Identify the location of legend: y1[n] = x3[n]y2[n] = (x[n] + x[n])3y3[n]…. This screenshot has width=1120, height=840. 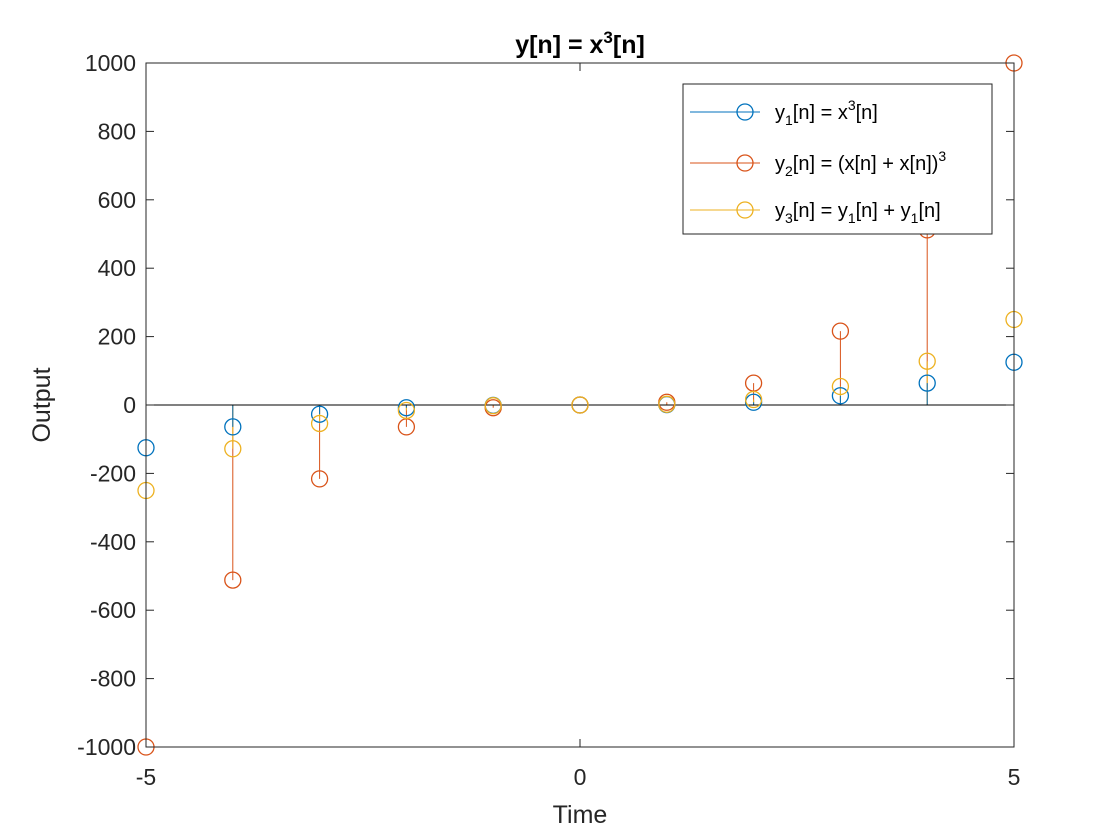
(837, 159).